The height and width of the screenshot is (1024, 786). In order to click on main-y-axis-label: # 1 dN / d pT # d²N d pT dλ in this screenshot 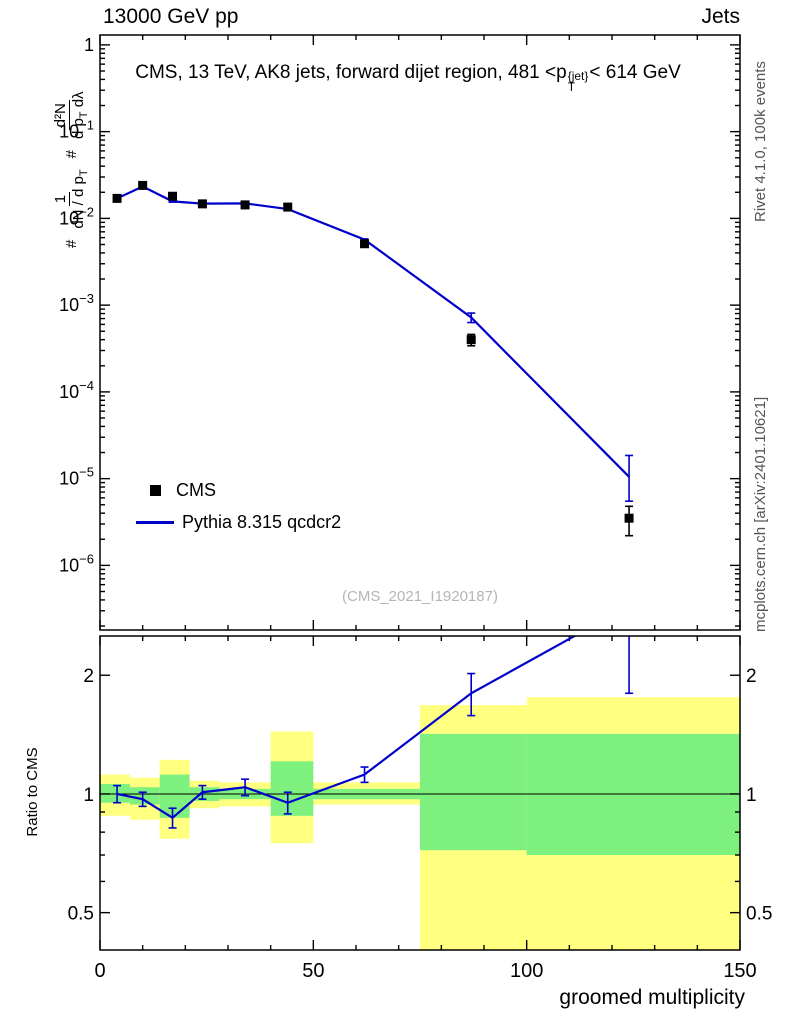, I will do `click(71, 138)`.